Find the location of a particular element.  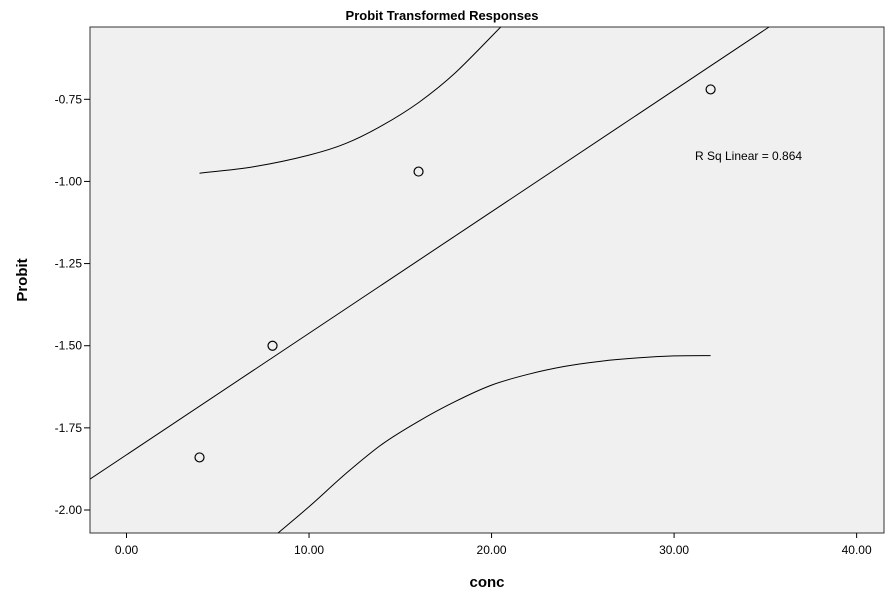

x-tick-label: 30.00 is located at coordinates (674, 550).